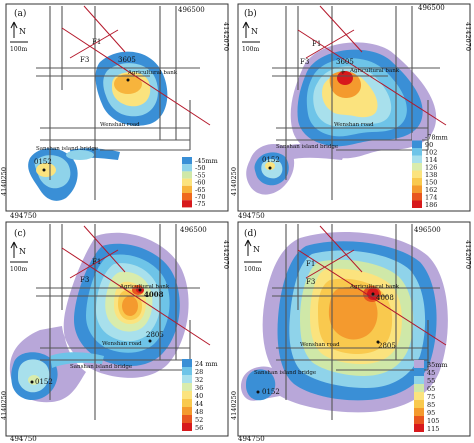 This screenshot has width=474, height=443. I want to click on panel-d-point-mid: 2805, so click(387, 346).